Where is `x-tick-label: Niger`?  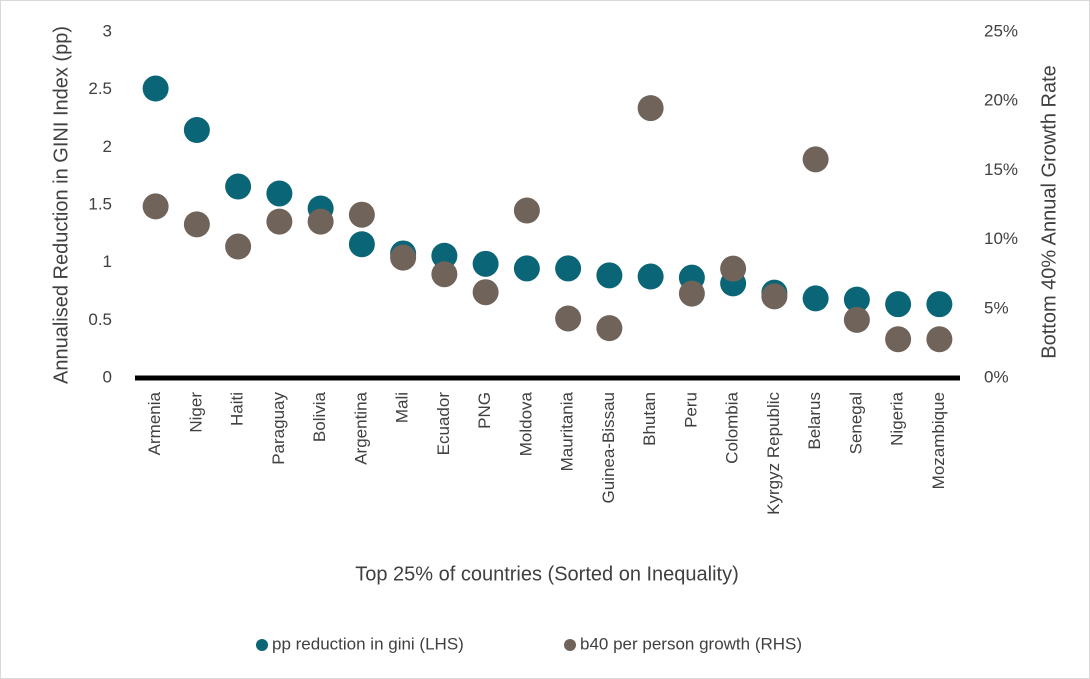
x-tick-label: Niger is located at coordinates (195, 412).